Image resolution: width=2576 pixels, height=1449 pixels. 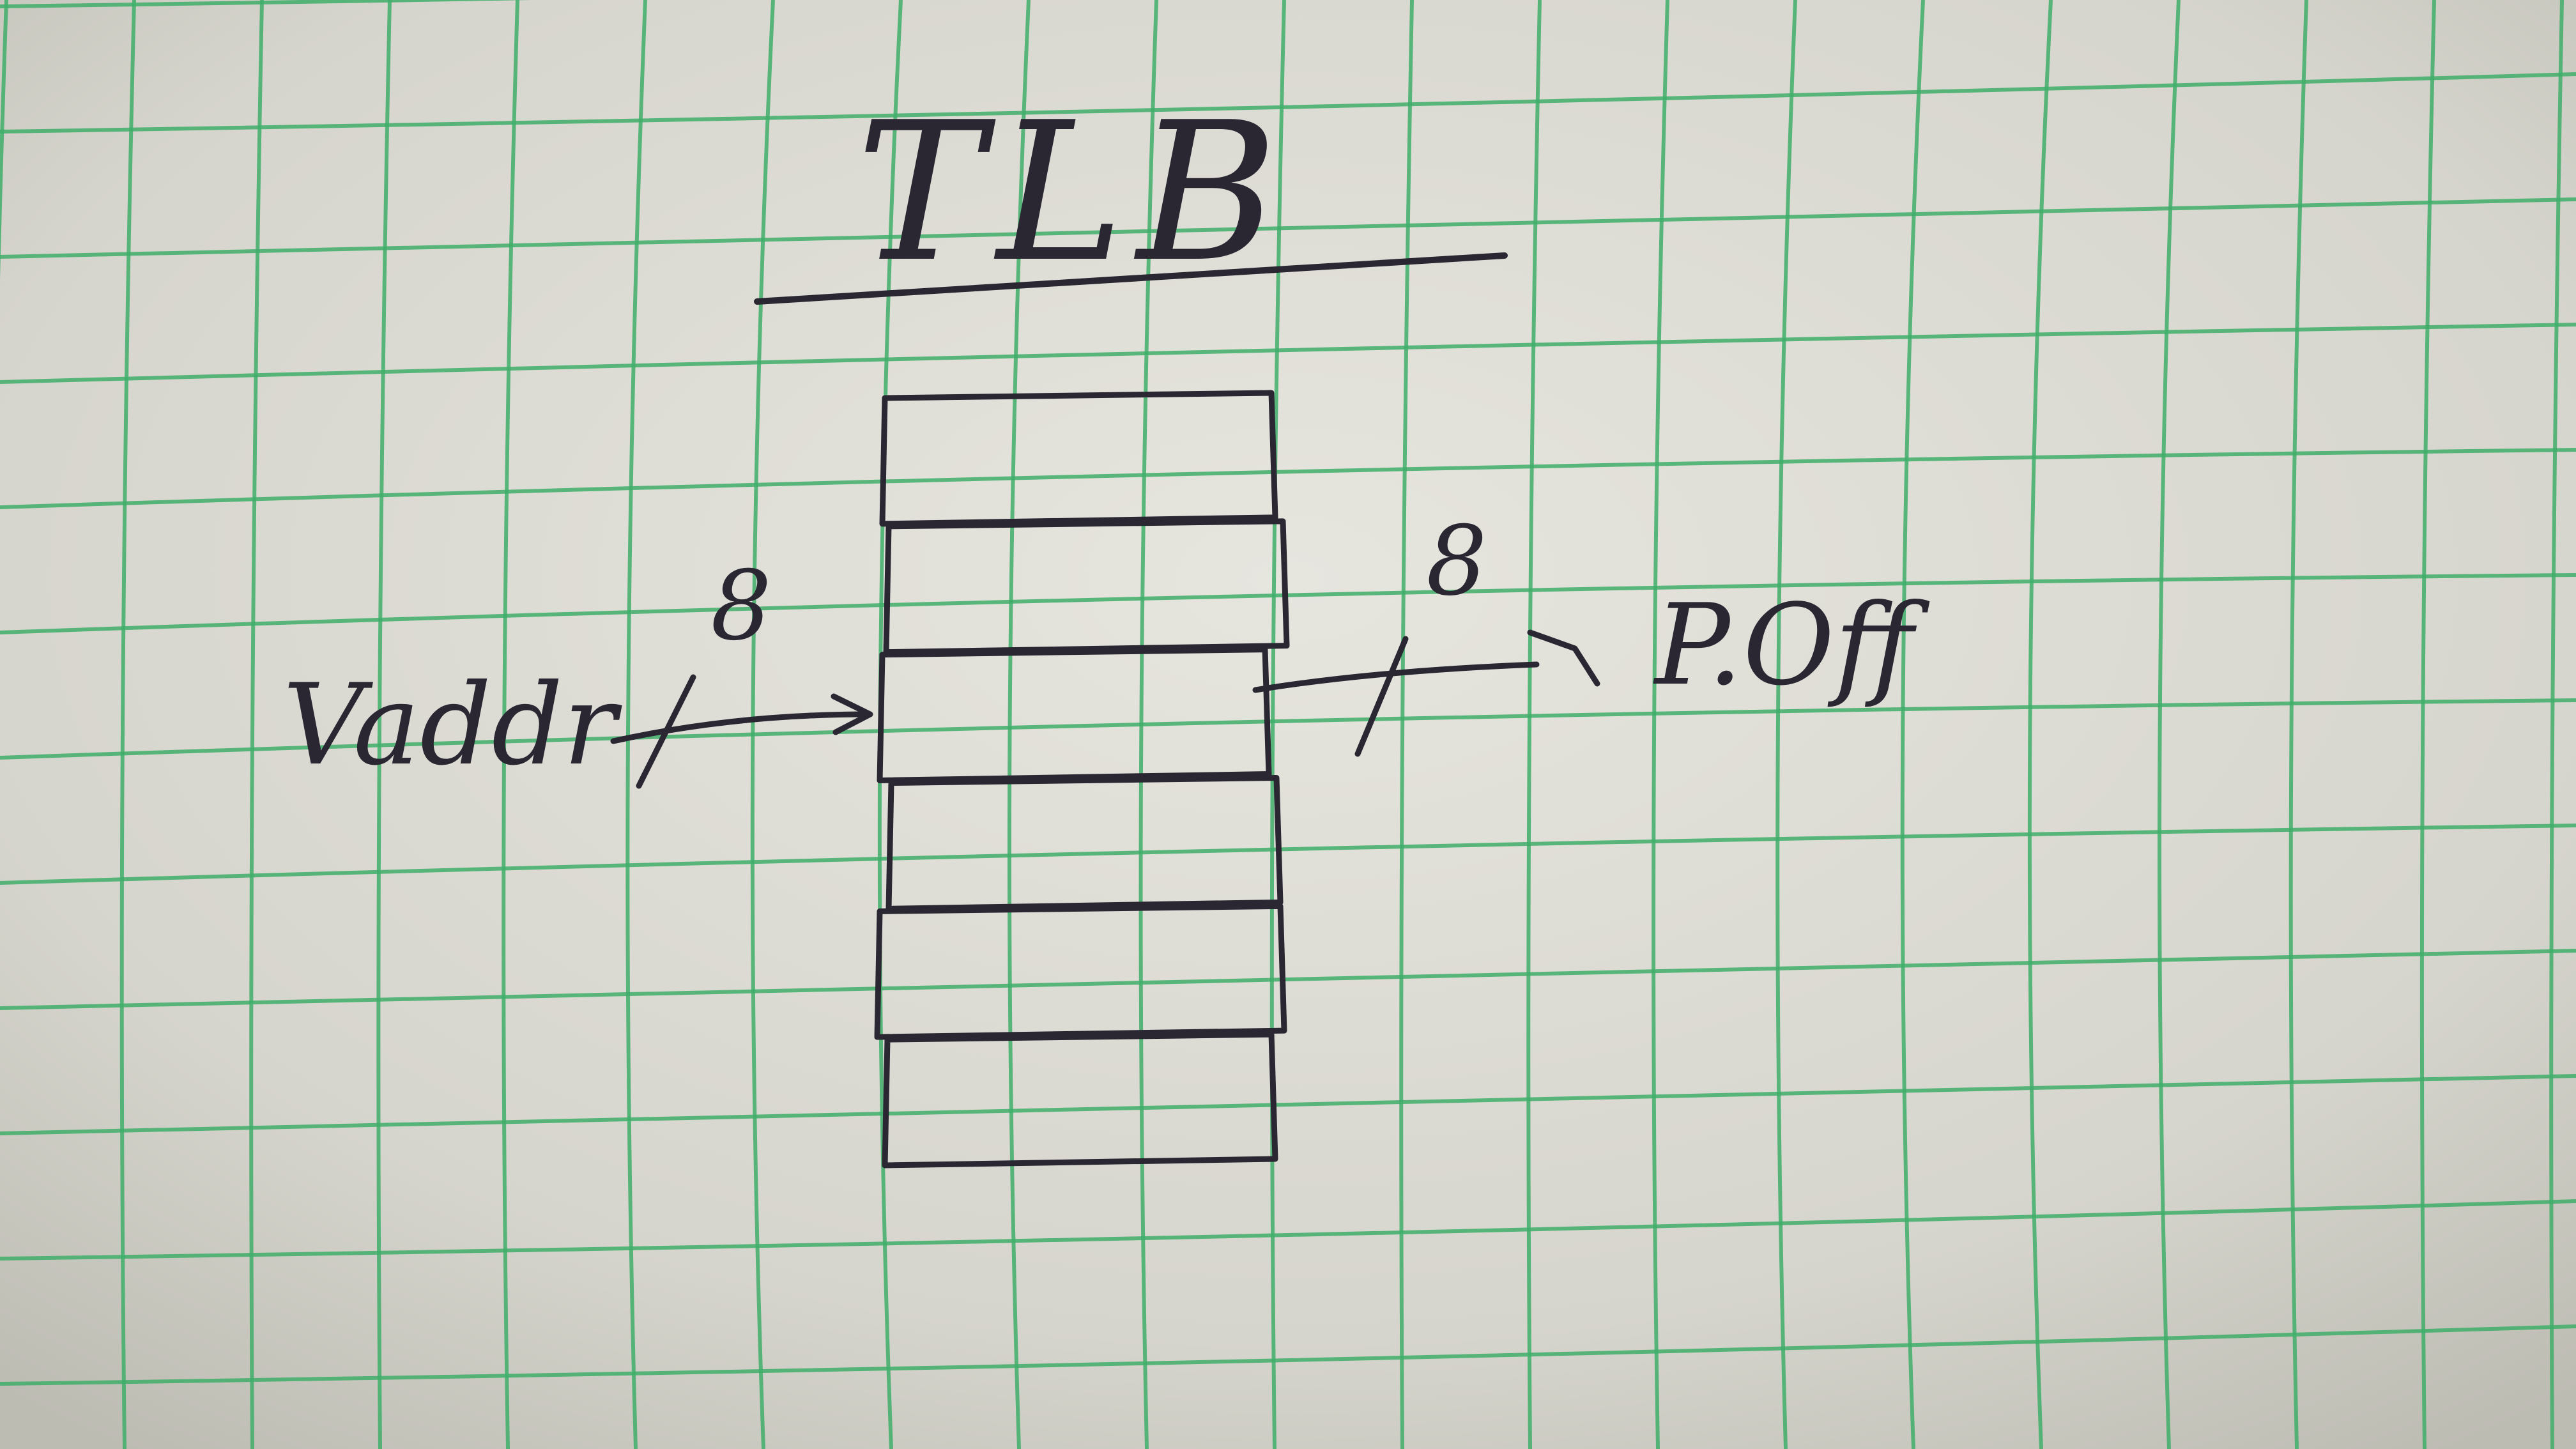 I want to click on output-arrow-head, so click(x=1563, y=658).